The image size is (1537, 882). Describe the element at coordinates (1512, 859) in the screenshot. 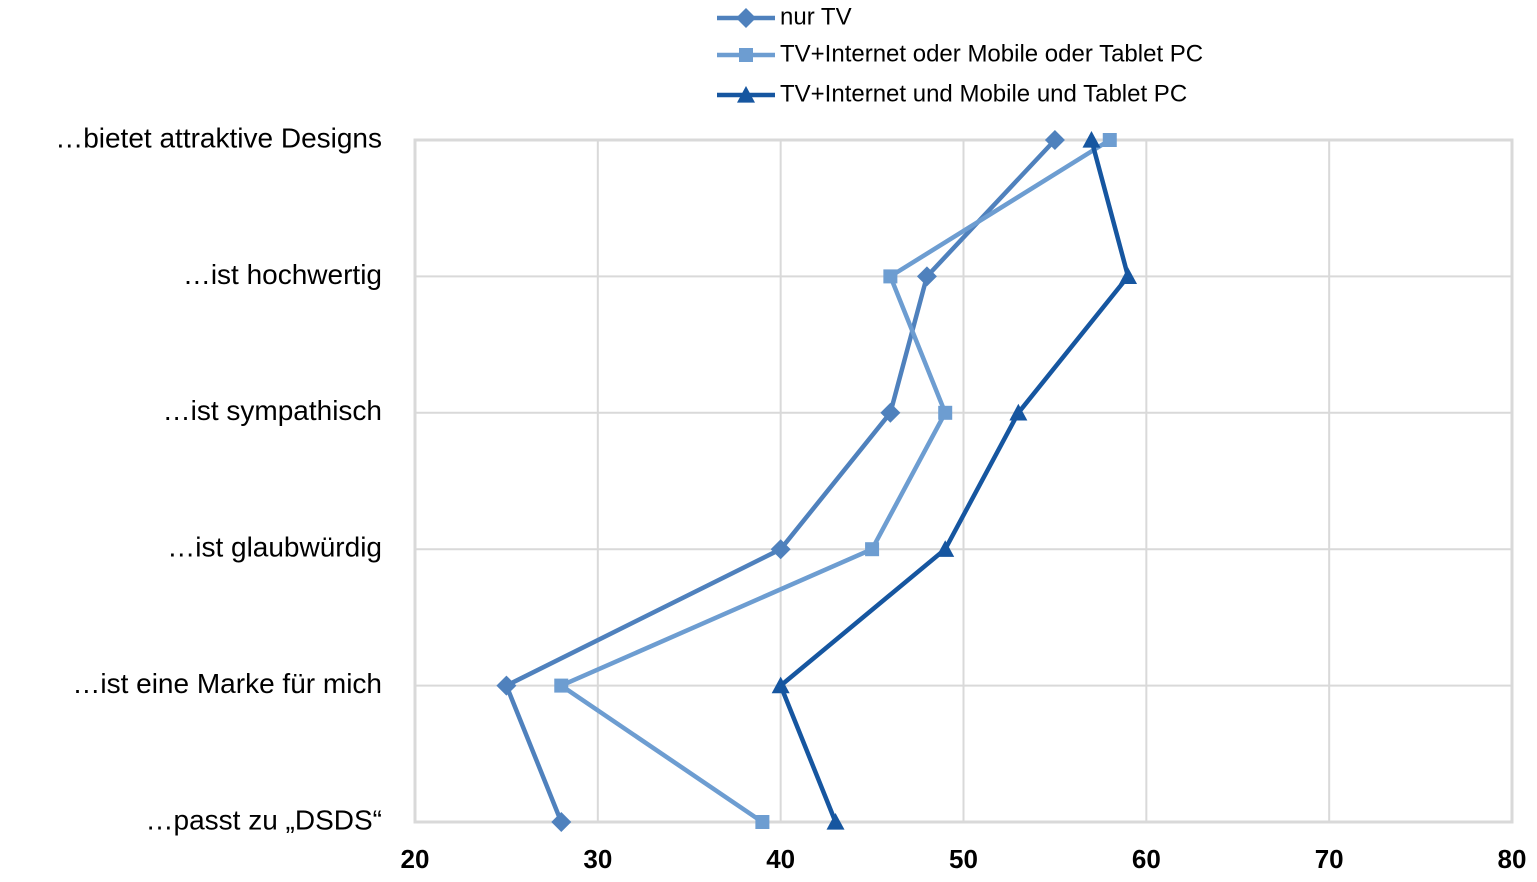

I see `x-tick-label: 80` at that location.